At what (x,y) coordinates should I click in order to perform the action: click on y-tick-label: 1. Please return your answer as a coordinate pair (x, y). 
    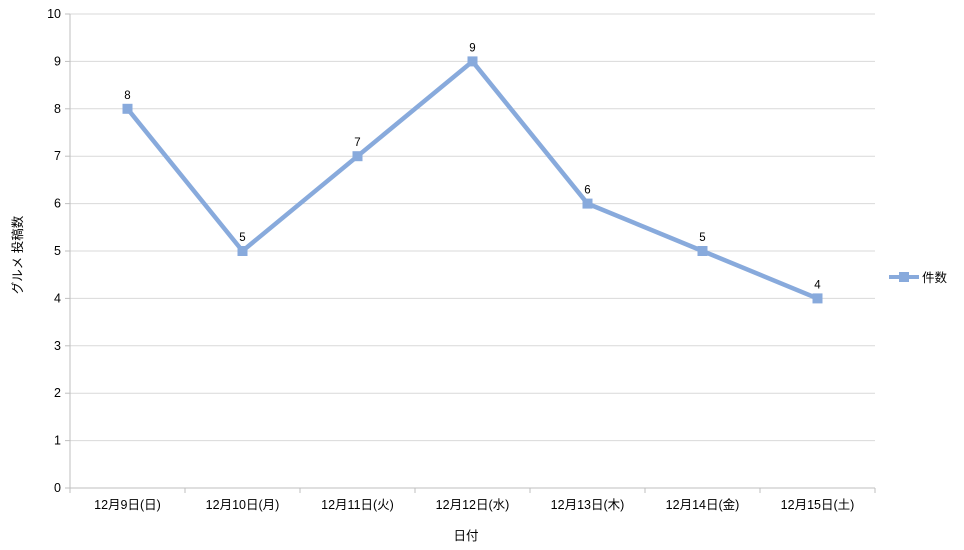
    Looking at the image, I should click on (57, 441).